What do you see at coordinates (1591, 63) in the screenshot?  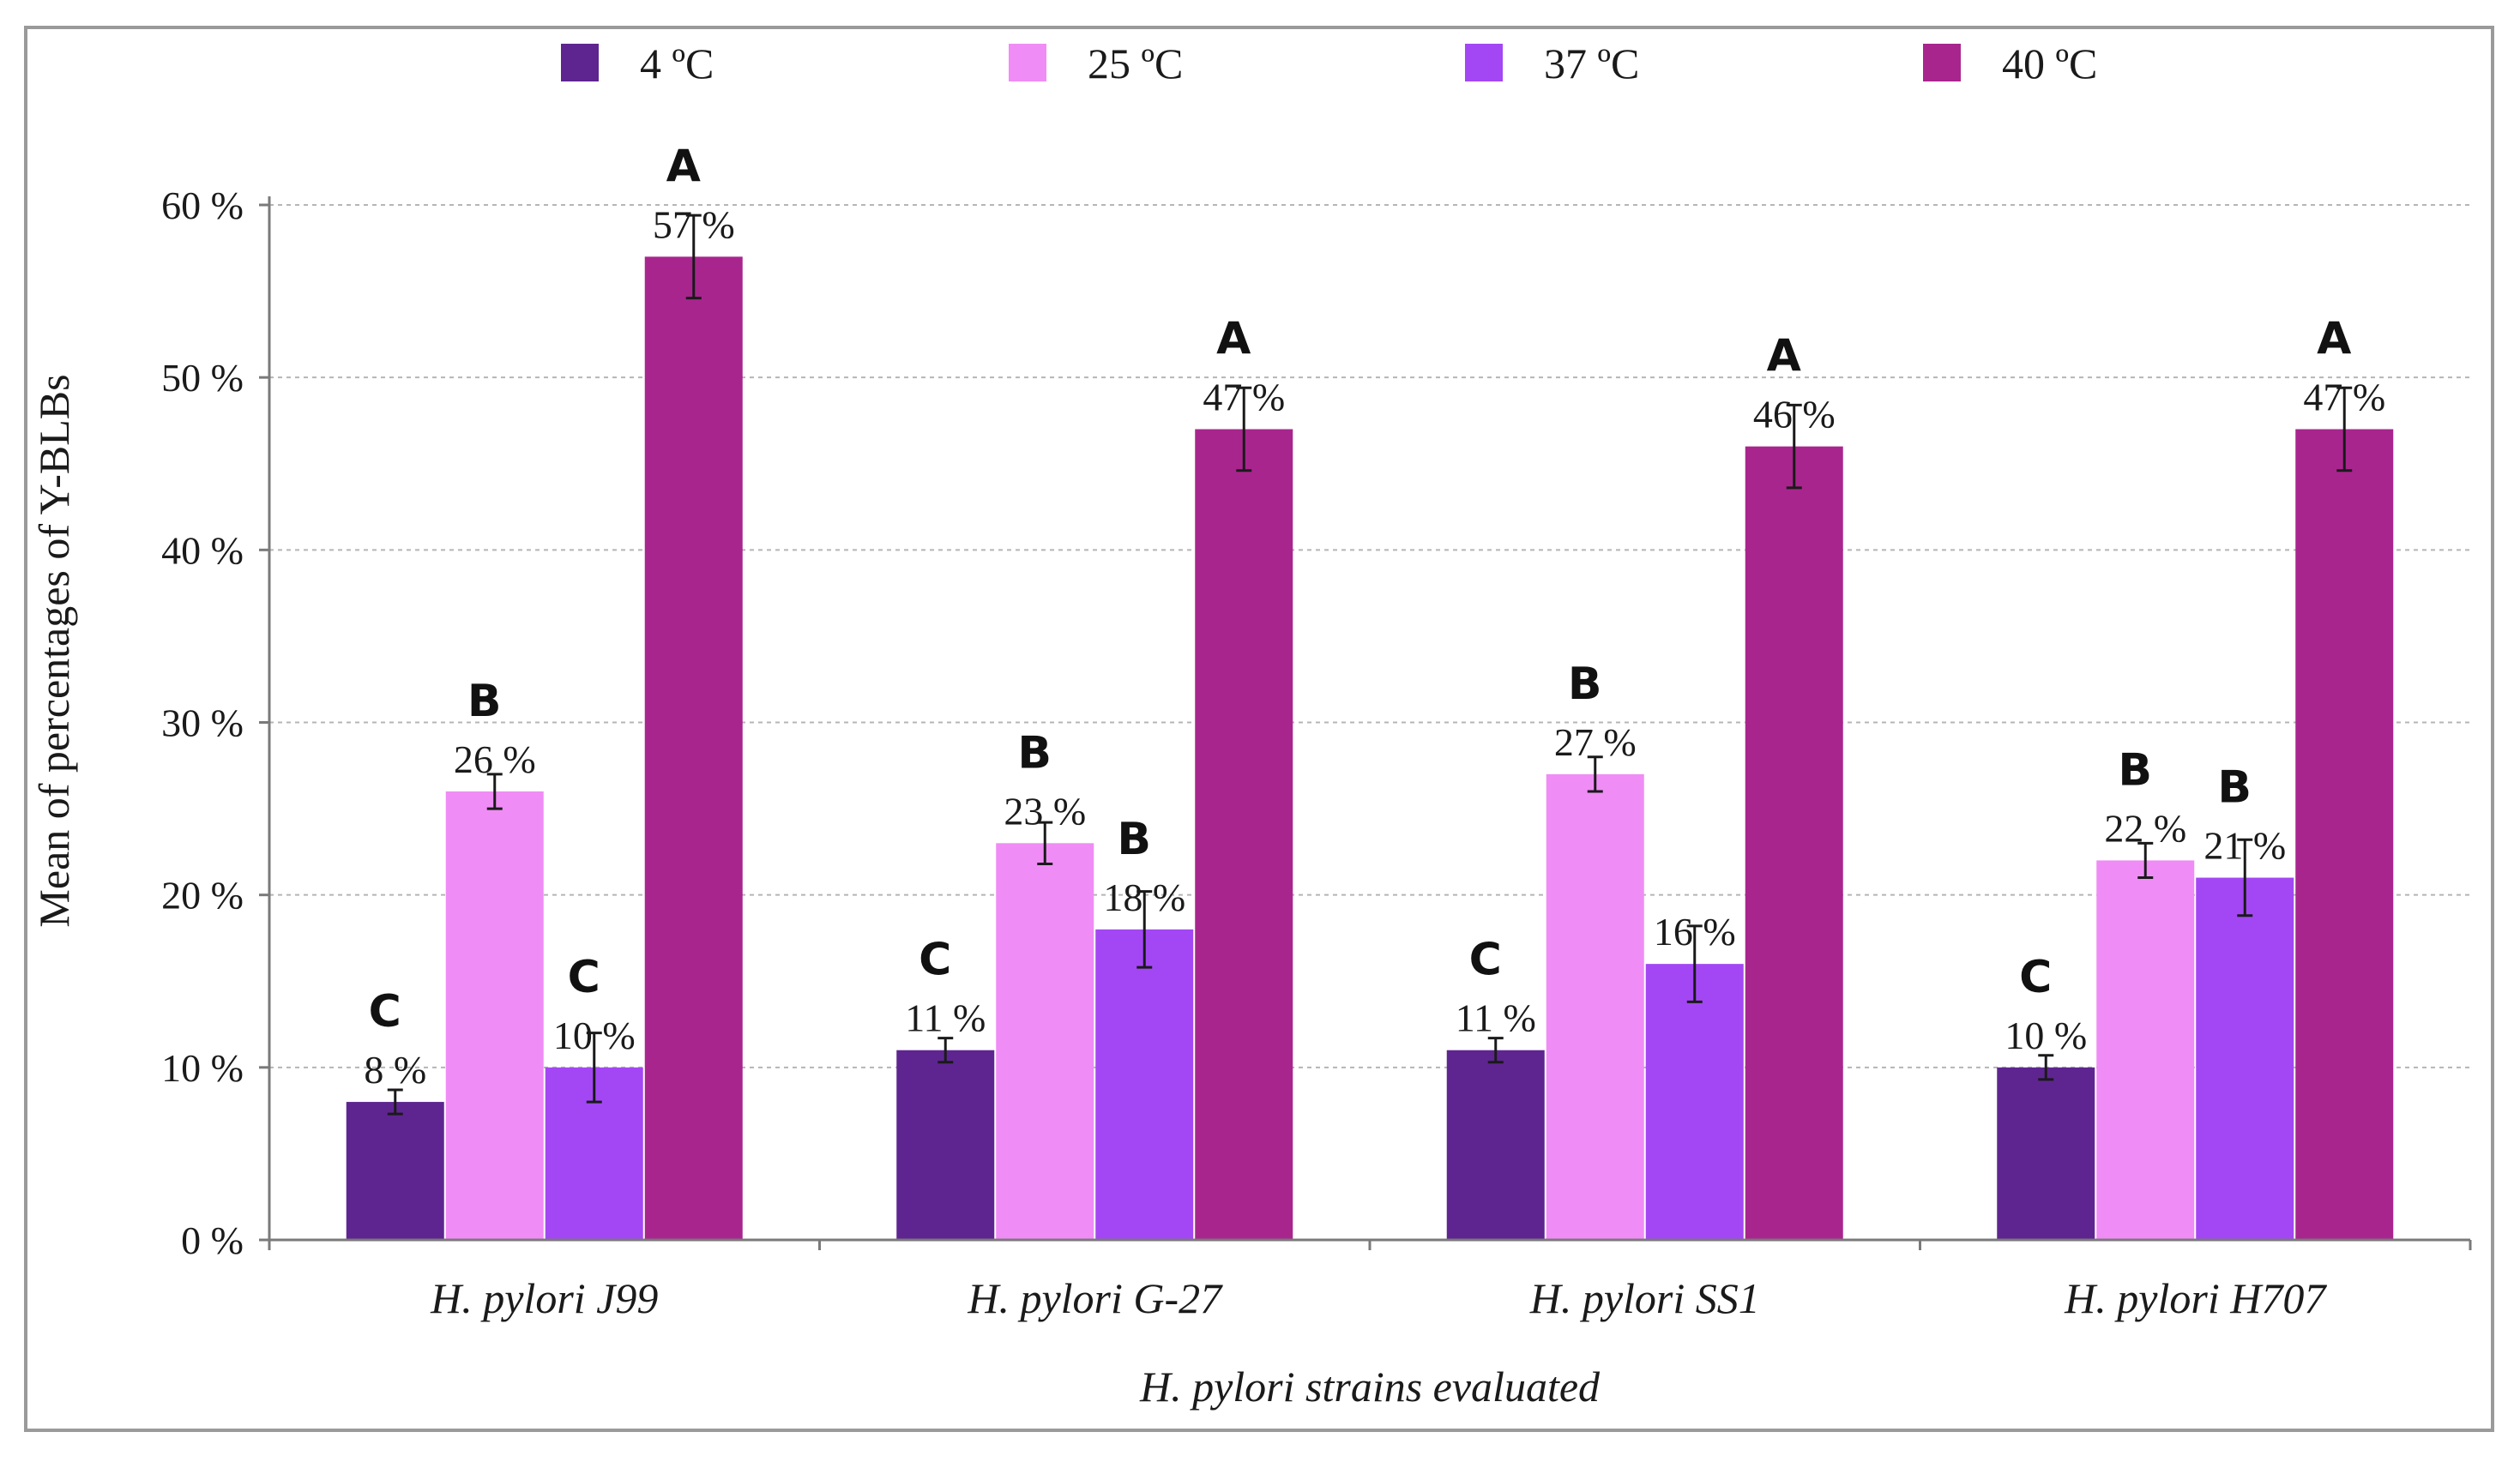 I see `legend-label: 37 ºC` at bounding box center [1591, 63].